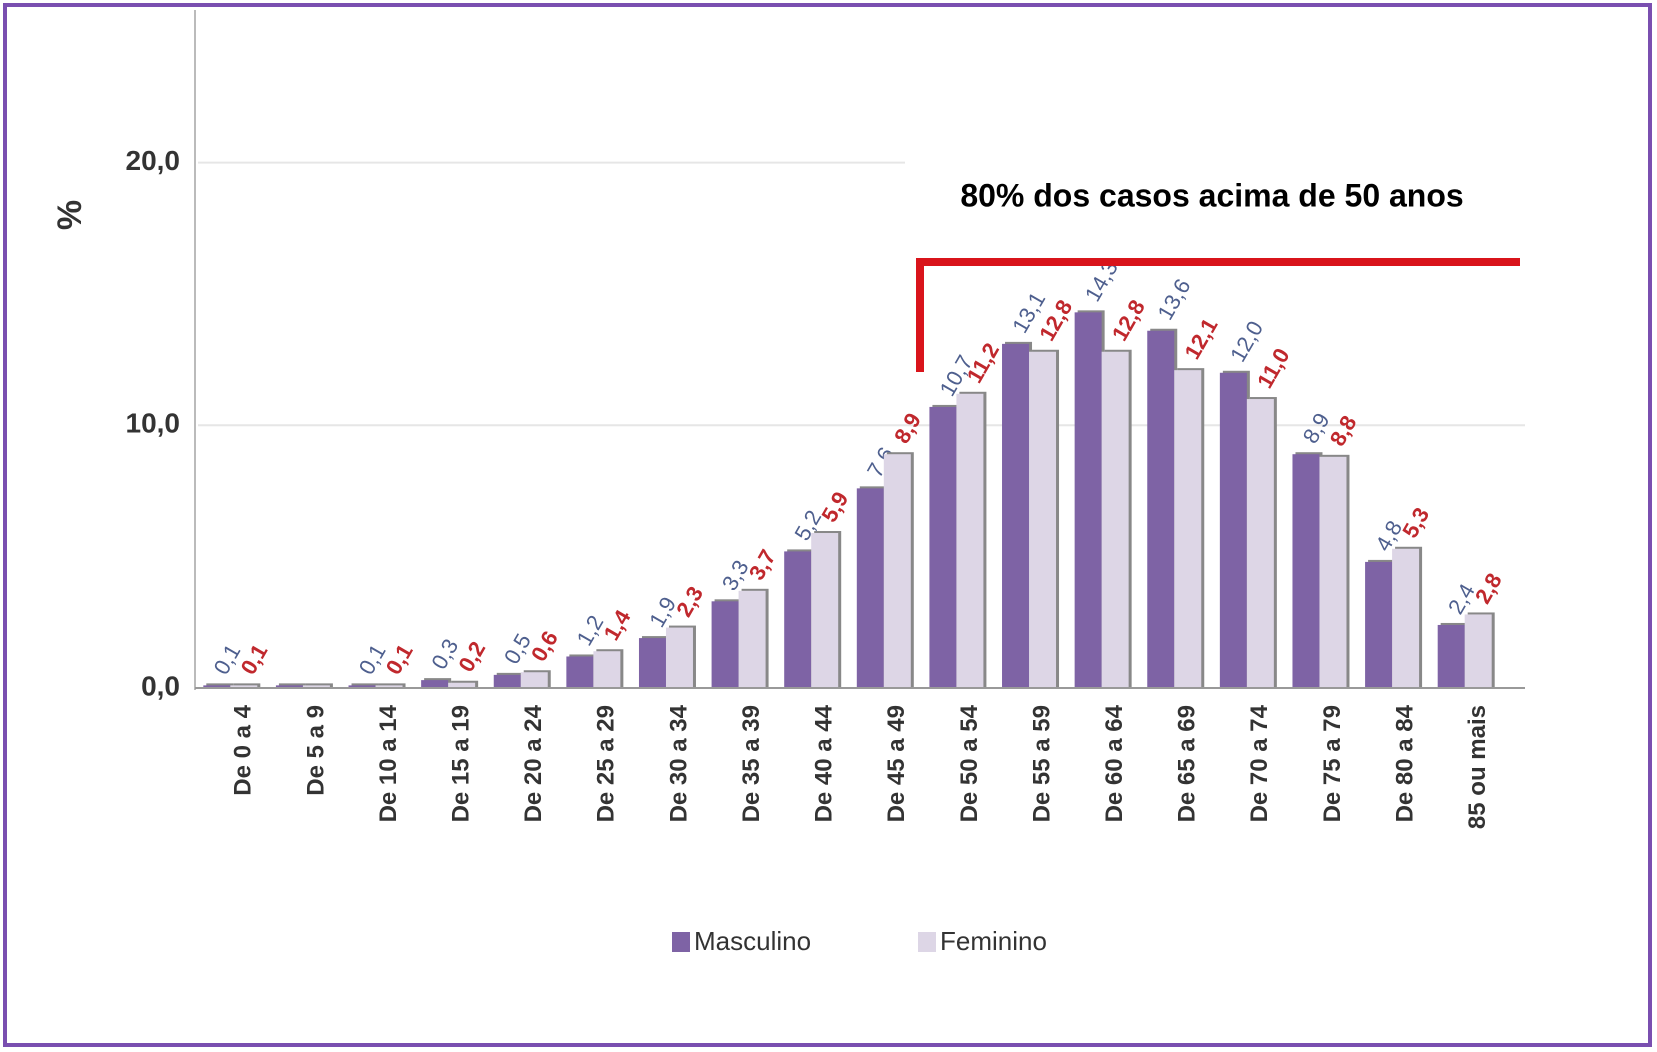  What do you see at coordinates (606, 763) in the screenshot?
I see `x-tick-label: De 25 a 29` at bounding box center [606, 763].